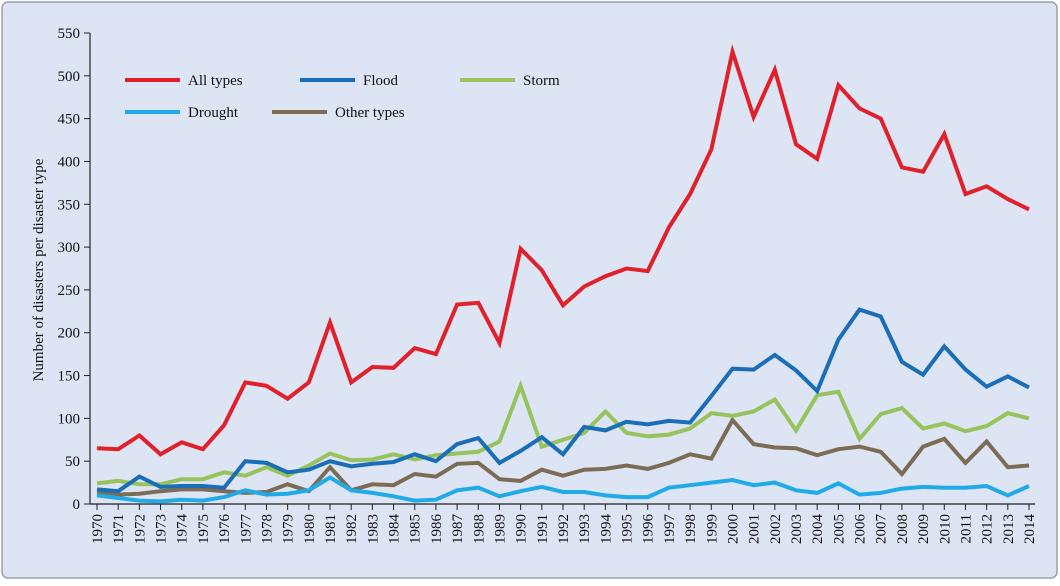 This screenshot has height=586, width=1060. I want to click on x-tick-label: 1972, so click(140, 529).